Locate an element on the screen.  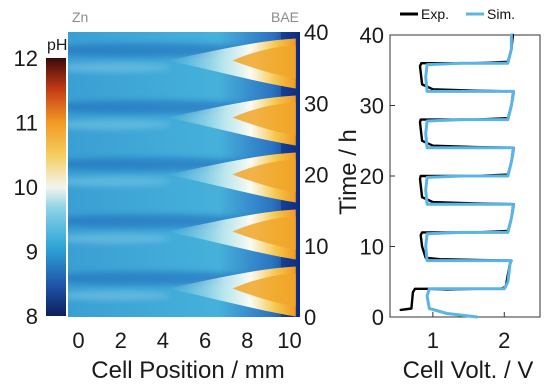
heatmap-x-axis-label: Cell Position / mm is located at coordinates (187, 370).